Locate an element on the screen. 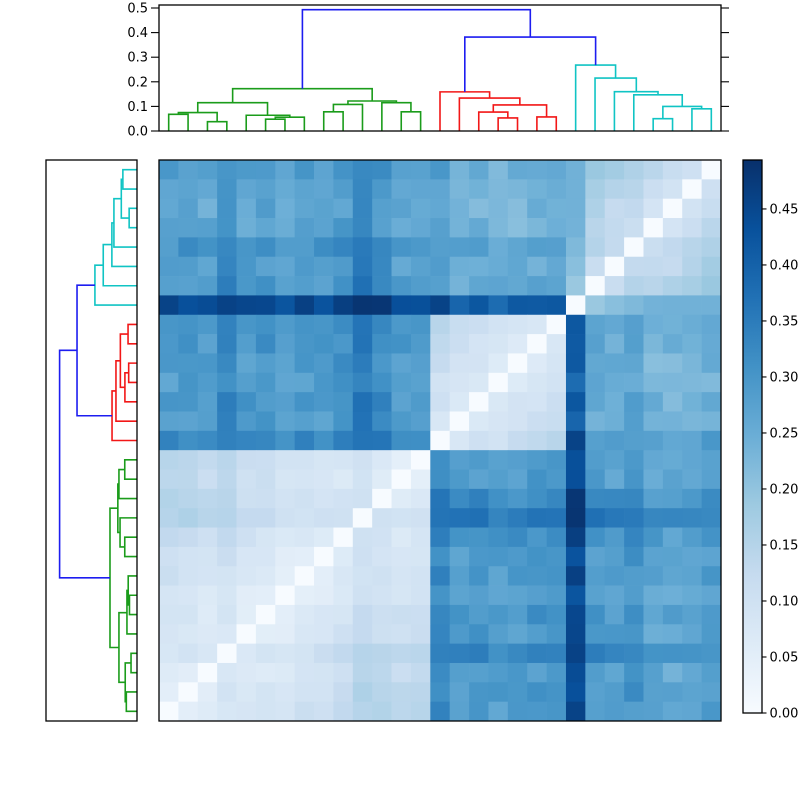 This screenshot has width=800, height=800. left-dendrogram-border is located at coordinates (91, 440).